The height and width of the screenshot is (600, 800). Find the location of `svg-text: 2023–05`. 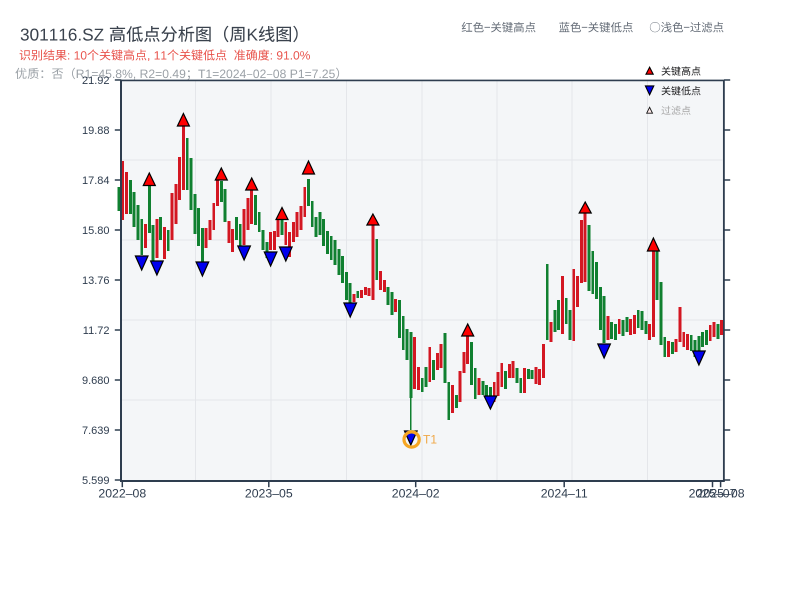

svg-text: 2023–05 is located at coordinates (269, 494).